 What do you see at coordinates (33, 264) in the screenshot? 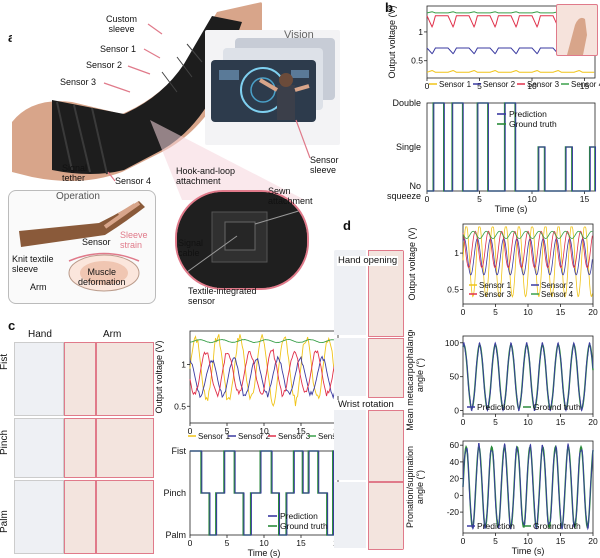
I see `knit-sleeve-label: Knit textile sleeve` at bounding box center [33, 264].